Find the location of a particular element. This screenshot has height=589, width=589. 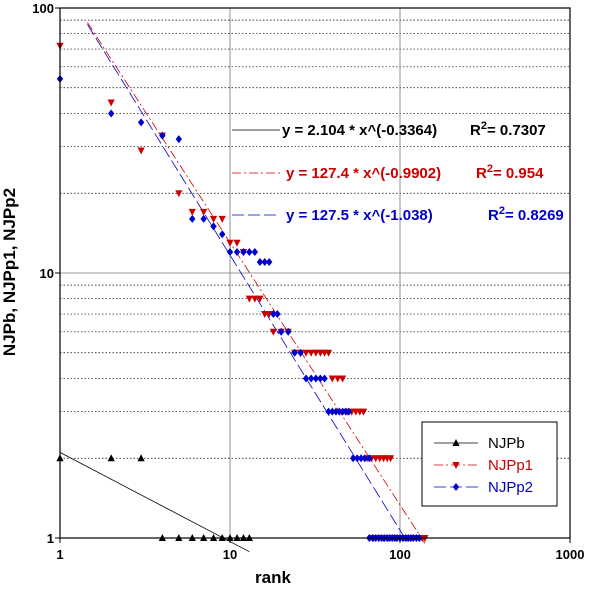

x-tick-label: 1 is located at coordinates (59, 554).